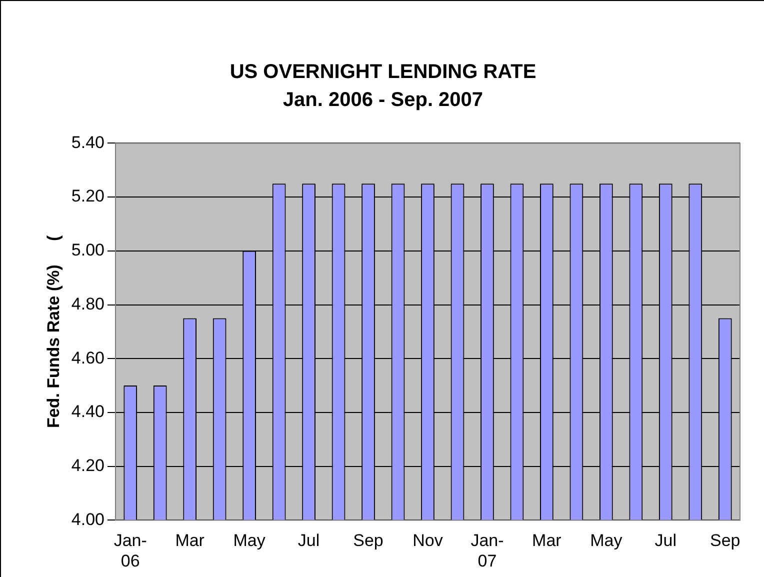 The width and height of the screenshot is (764, 577). Describe the element at coordinates (87, 519) in the screenshot. I see `y-tick-label: 4.00` at that location.